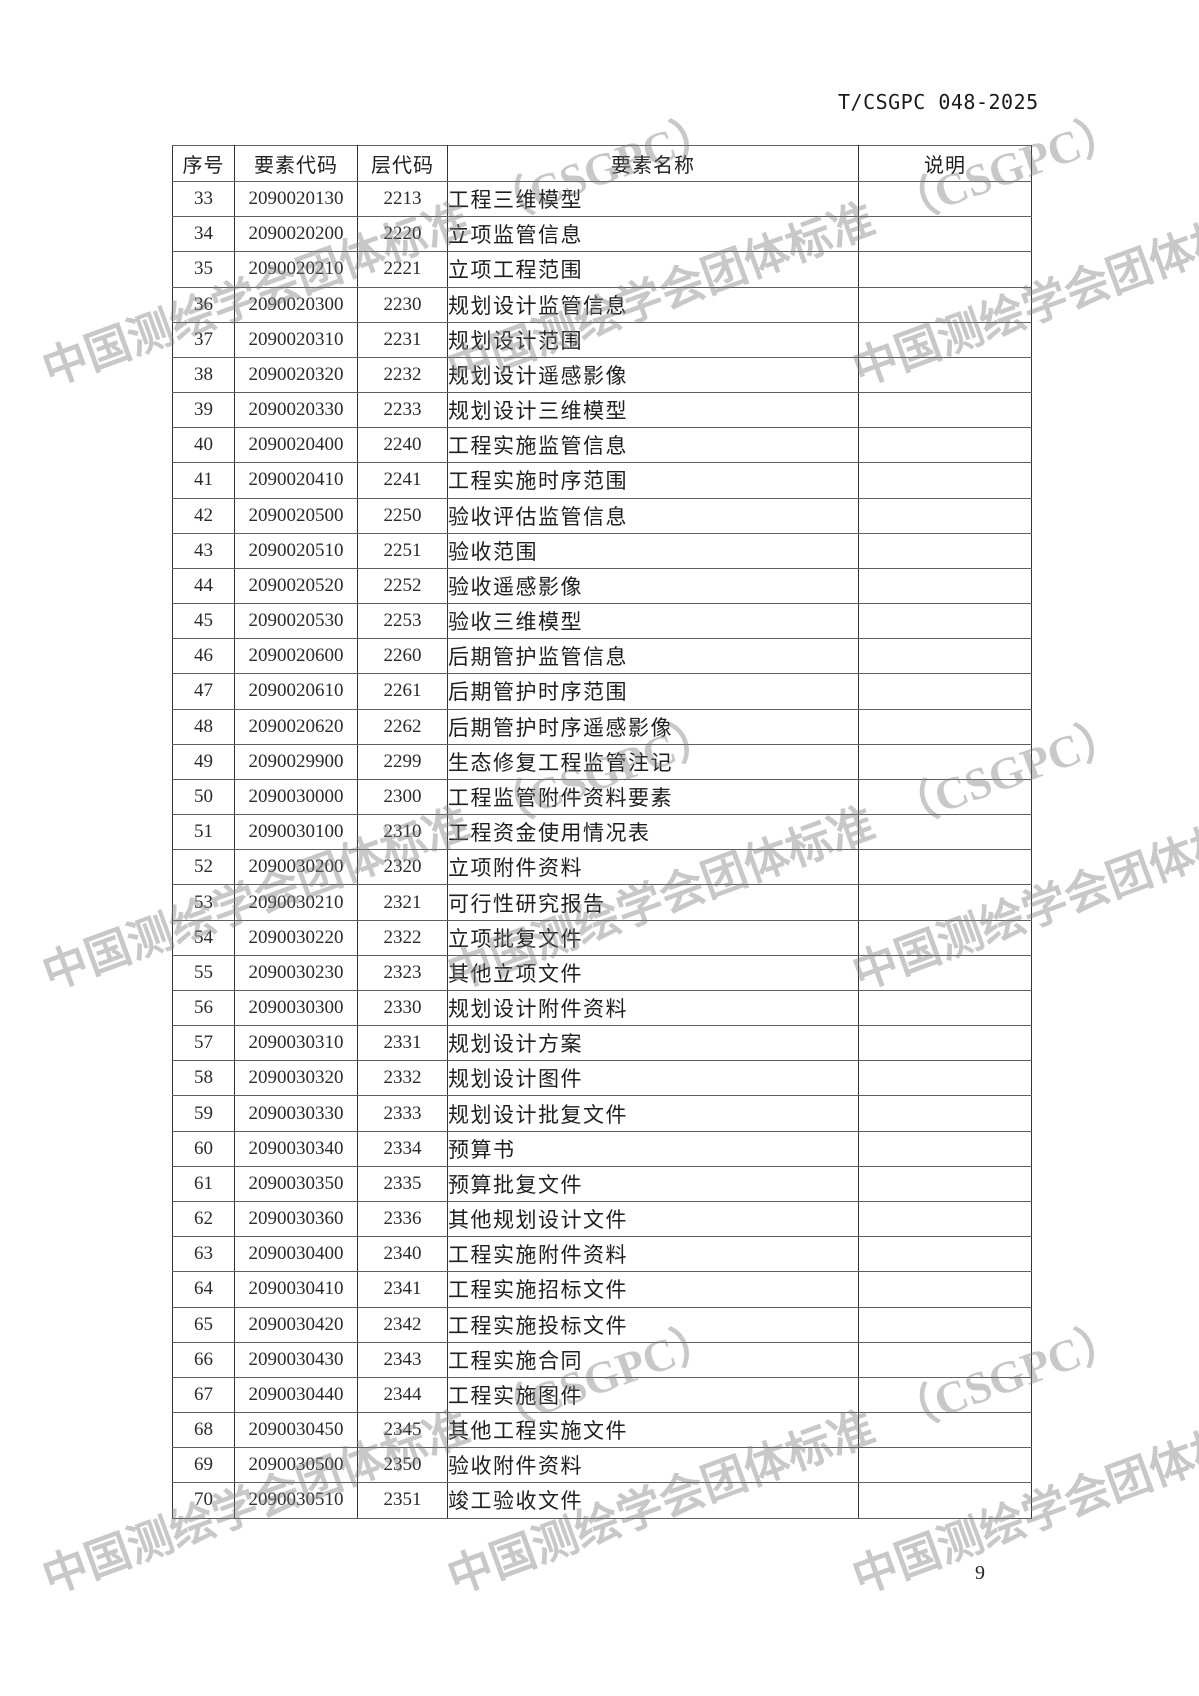 The height and width of the screenshot is (1696, 1199). I want to click on cell-no: 43, so click(203, 550).